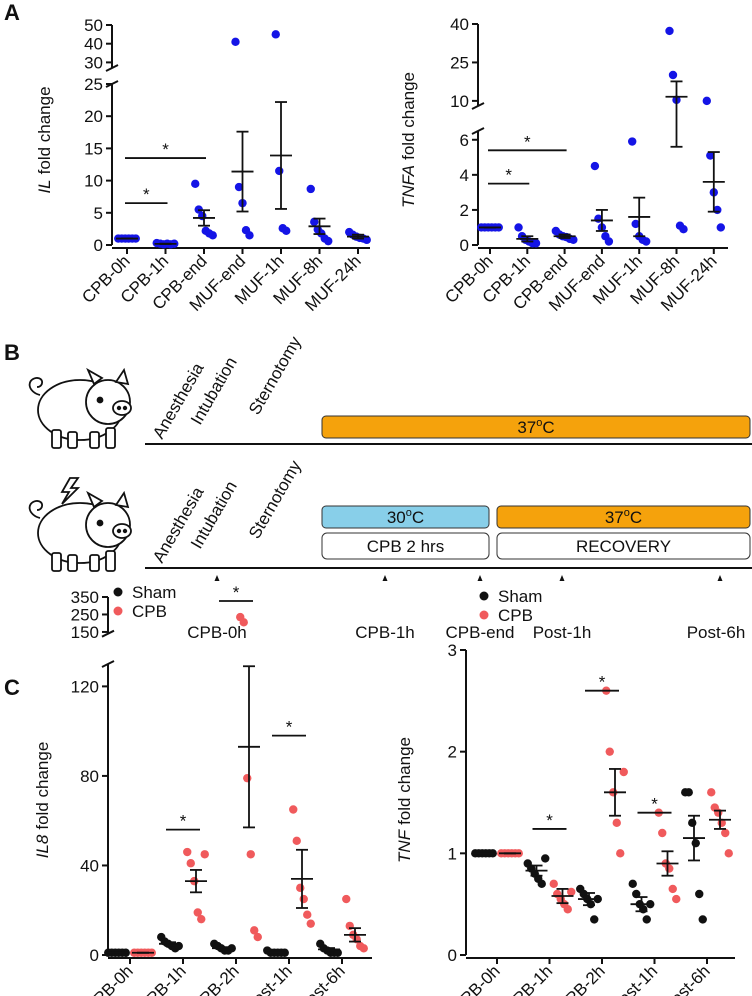  I want to click on y-tick-label: 350, so click(85, 597).